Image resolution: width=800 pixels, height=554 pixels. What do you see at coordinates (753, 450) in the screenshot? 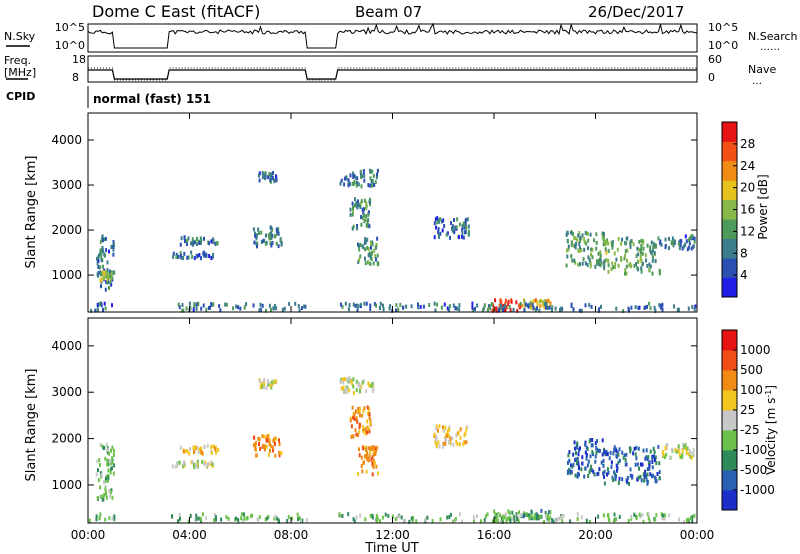
I see `velocity-colorbar-tick-label: -100` at bounding box center [753, 450].